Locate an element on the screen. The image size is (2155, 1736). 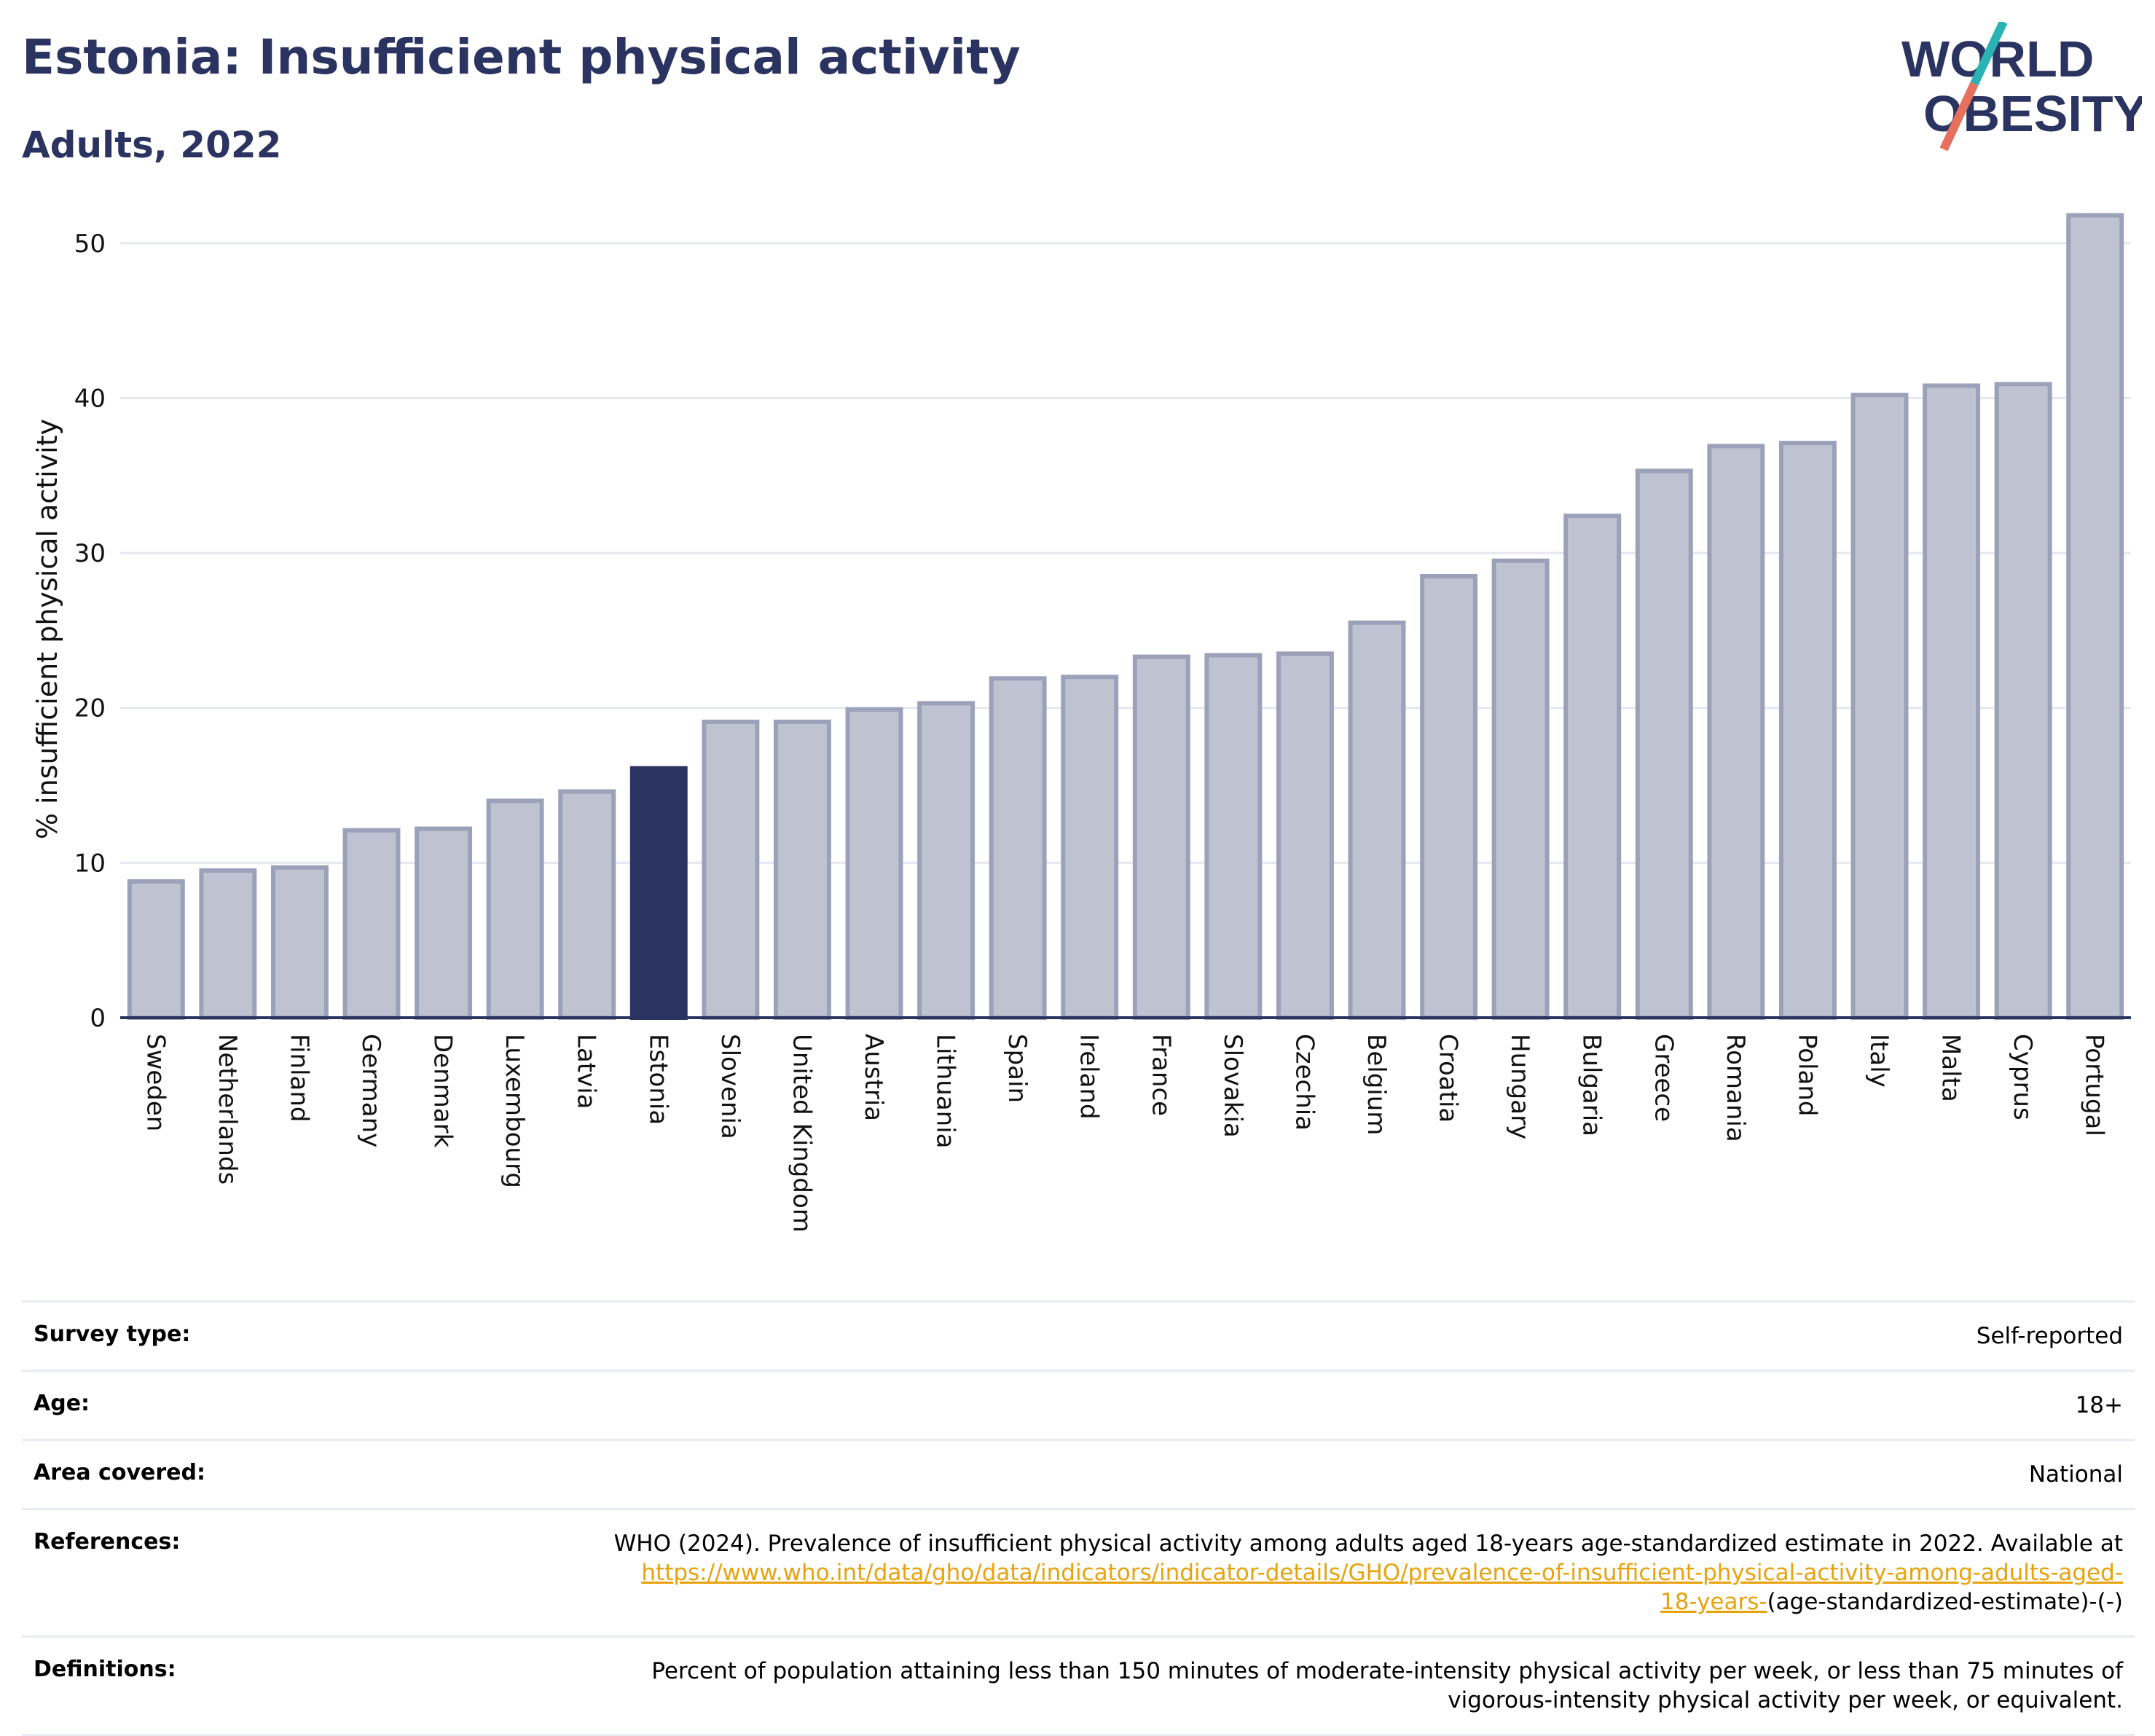
y-tick-label: 10 is located at coordinates (90, 863).